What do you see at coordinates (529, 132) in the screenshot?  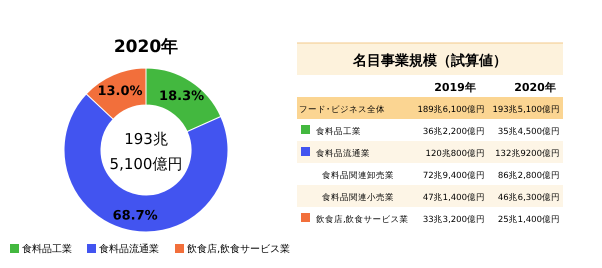 I see `text: 35兆4,500億円` at bounding box center [529, 132].